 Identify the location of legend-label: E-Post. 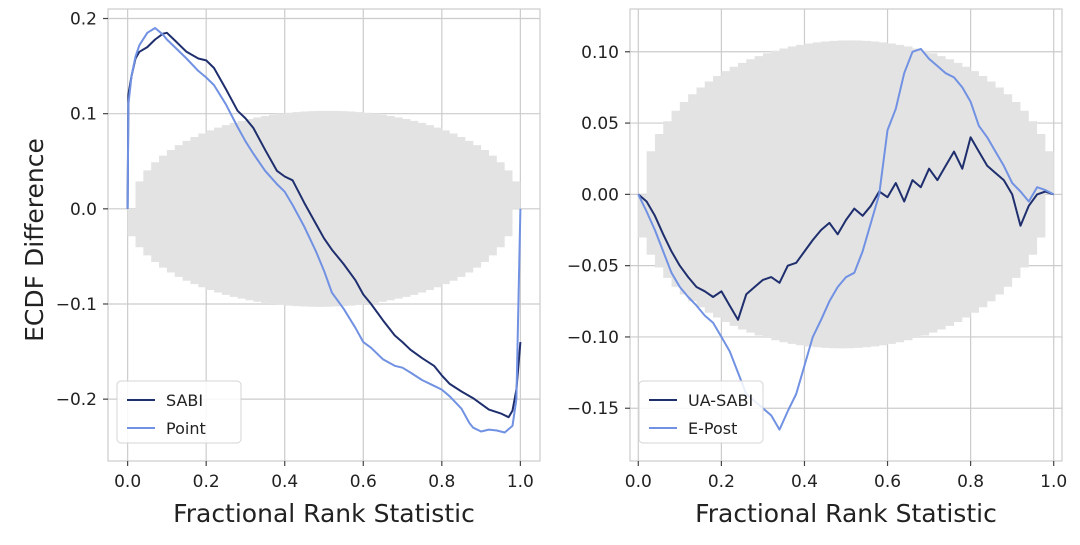
(712, 428).